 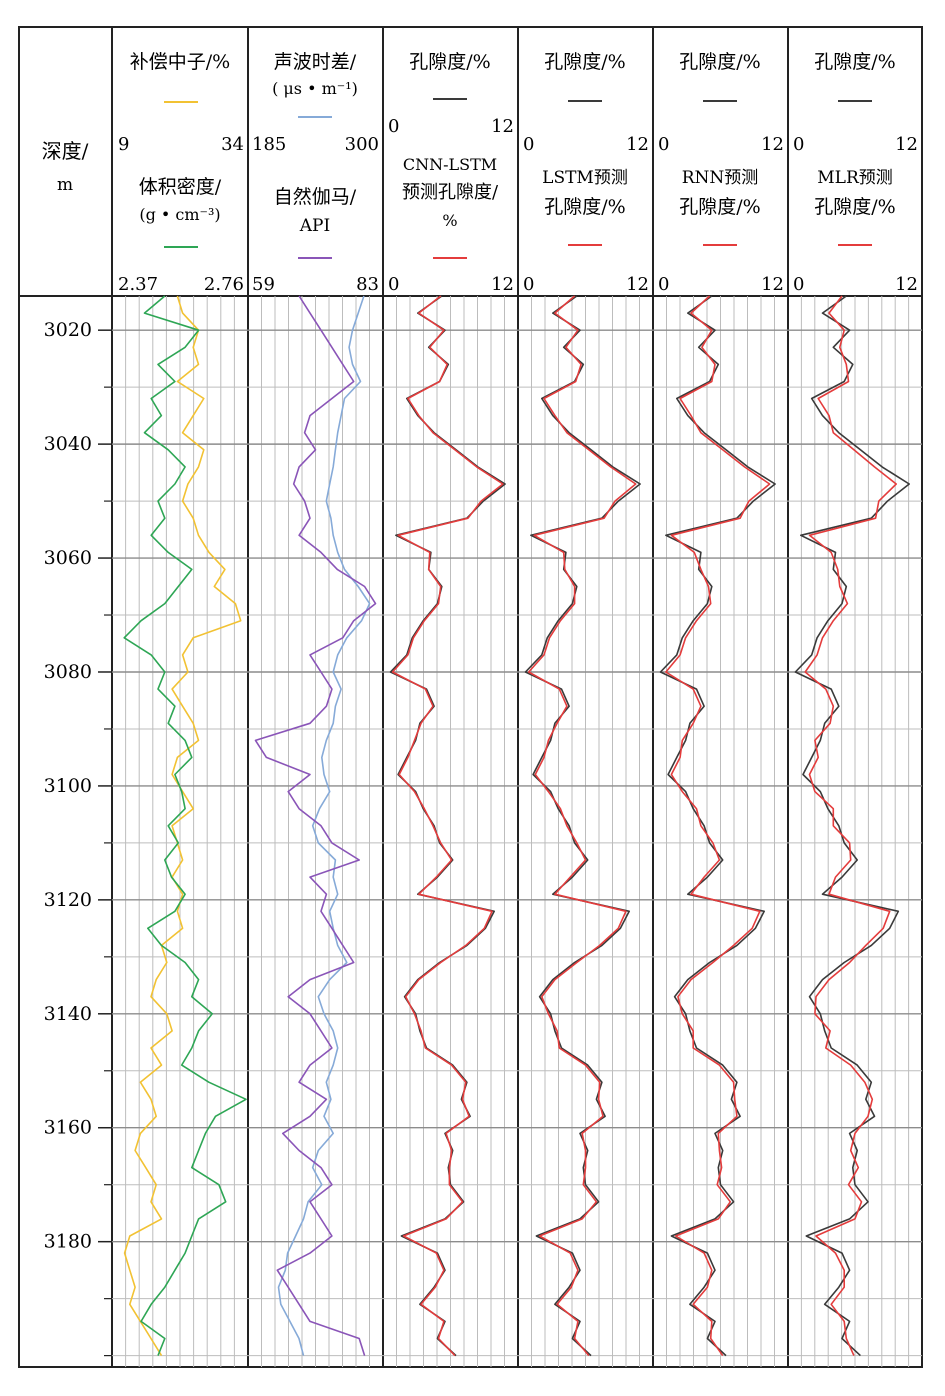 I want to click on track5-title1: 孔隙度/%, so click(x=719, y=62).